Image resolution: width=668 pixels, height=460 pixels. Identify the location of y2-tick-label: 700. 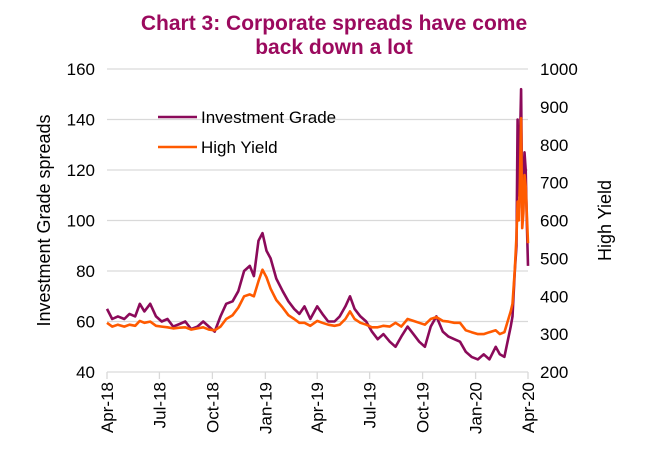
(554, 183).